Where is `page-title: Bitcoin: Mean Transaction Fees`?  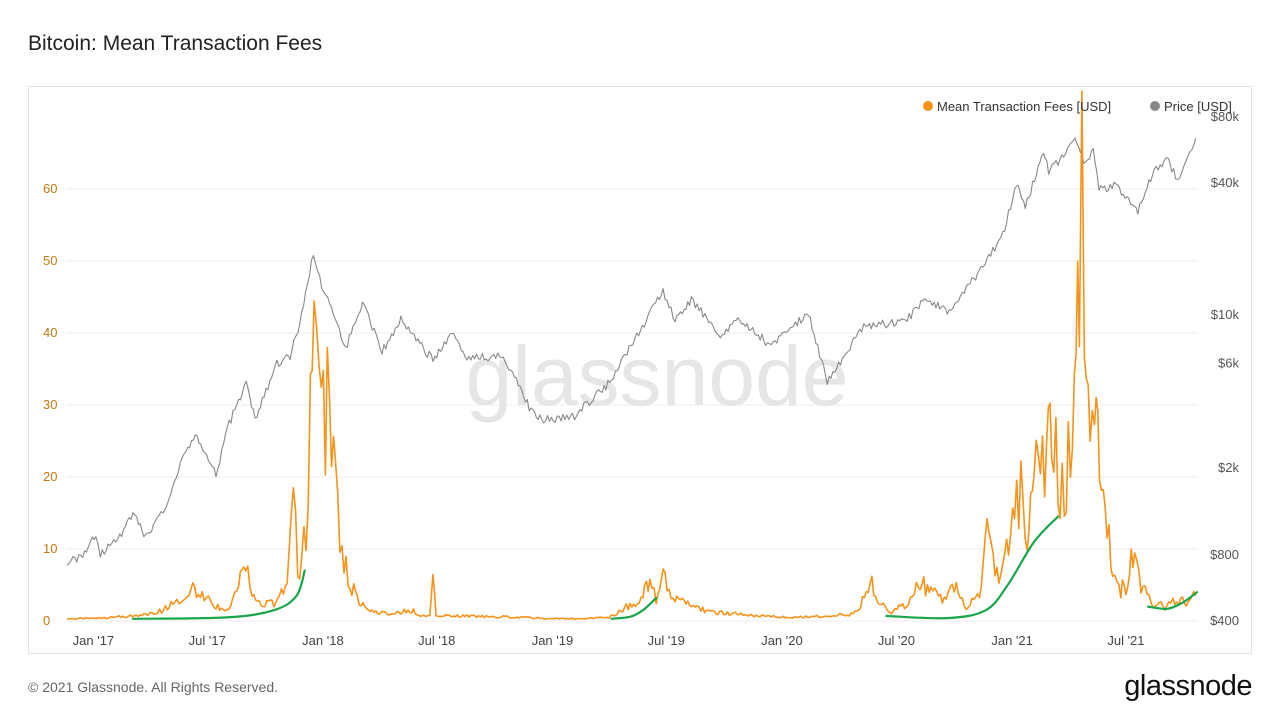
page-title: Bitcoin: Mean Transaction Fees is located at coordinates (175, 43).